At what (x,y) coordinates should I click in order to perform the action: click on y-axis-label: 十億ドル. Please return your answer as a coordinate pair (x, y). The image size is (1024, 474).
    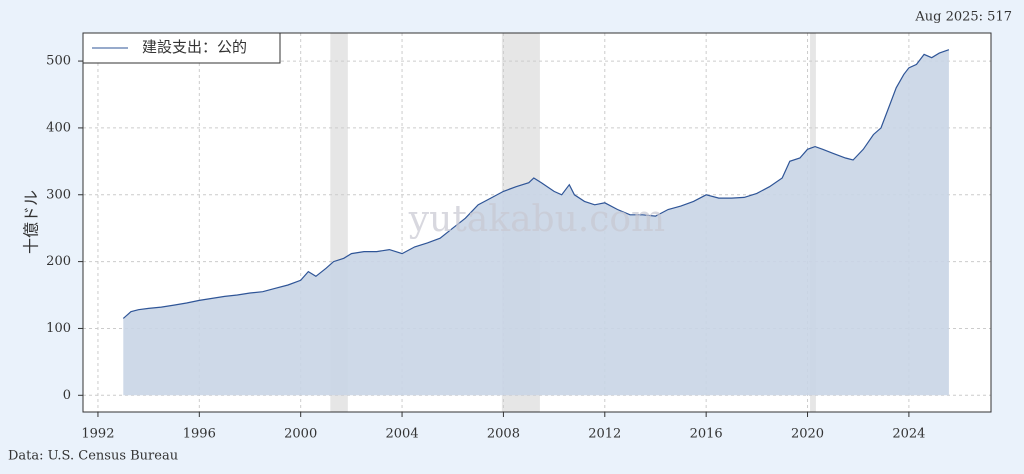
    Looking at the image, I should click on (31, 222).